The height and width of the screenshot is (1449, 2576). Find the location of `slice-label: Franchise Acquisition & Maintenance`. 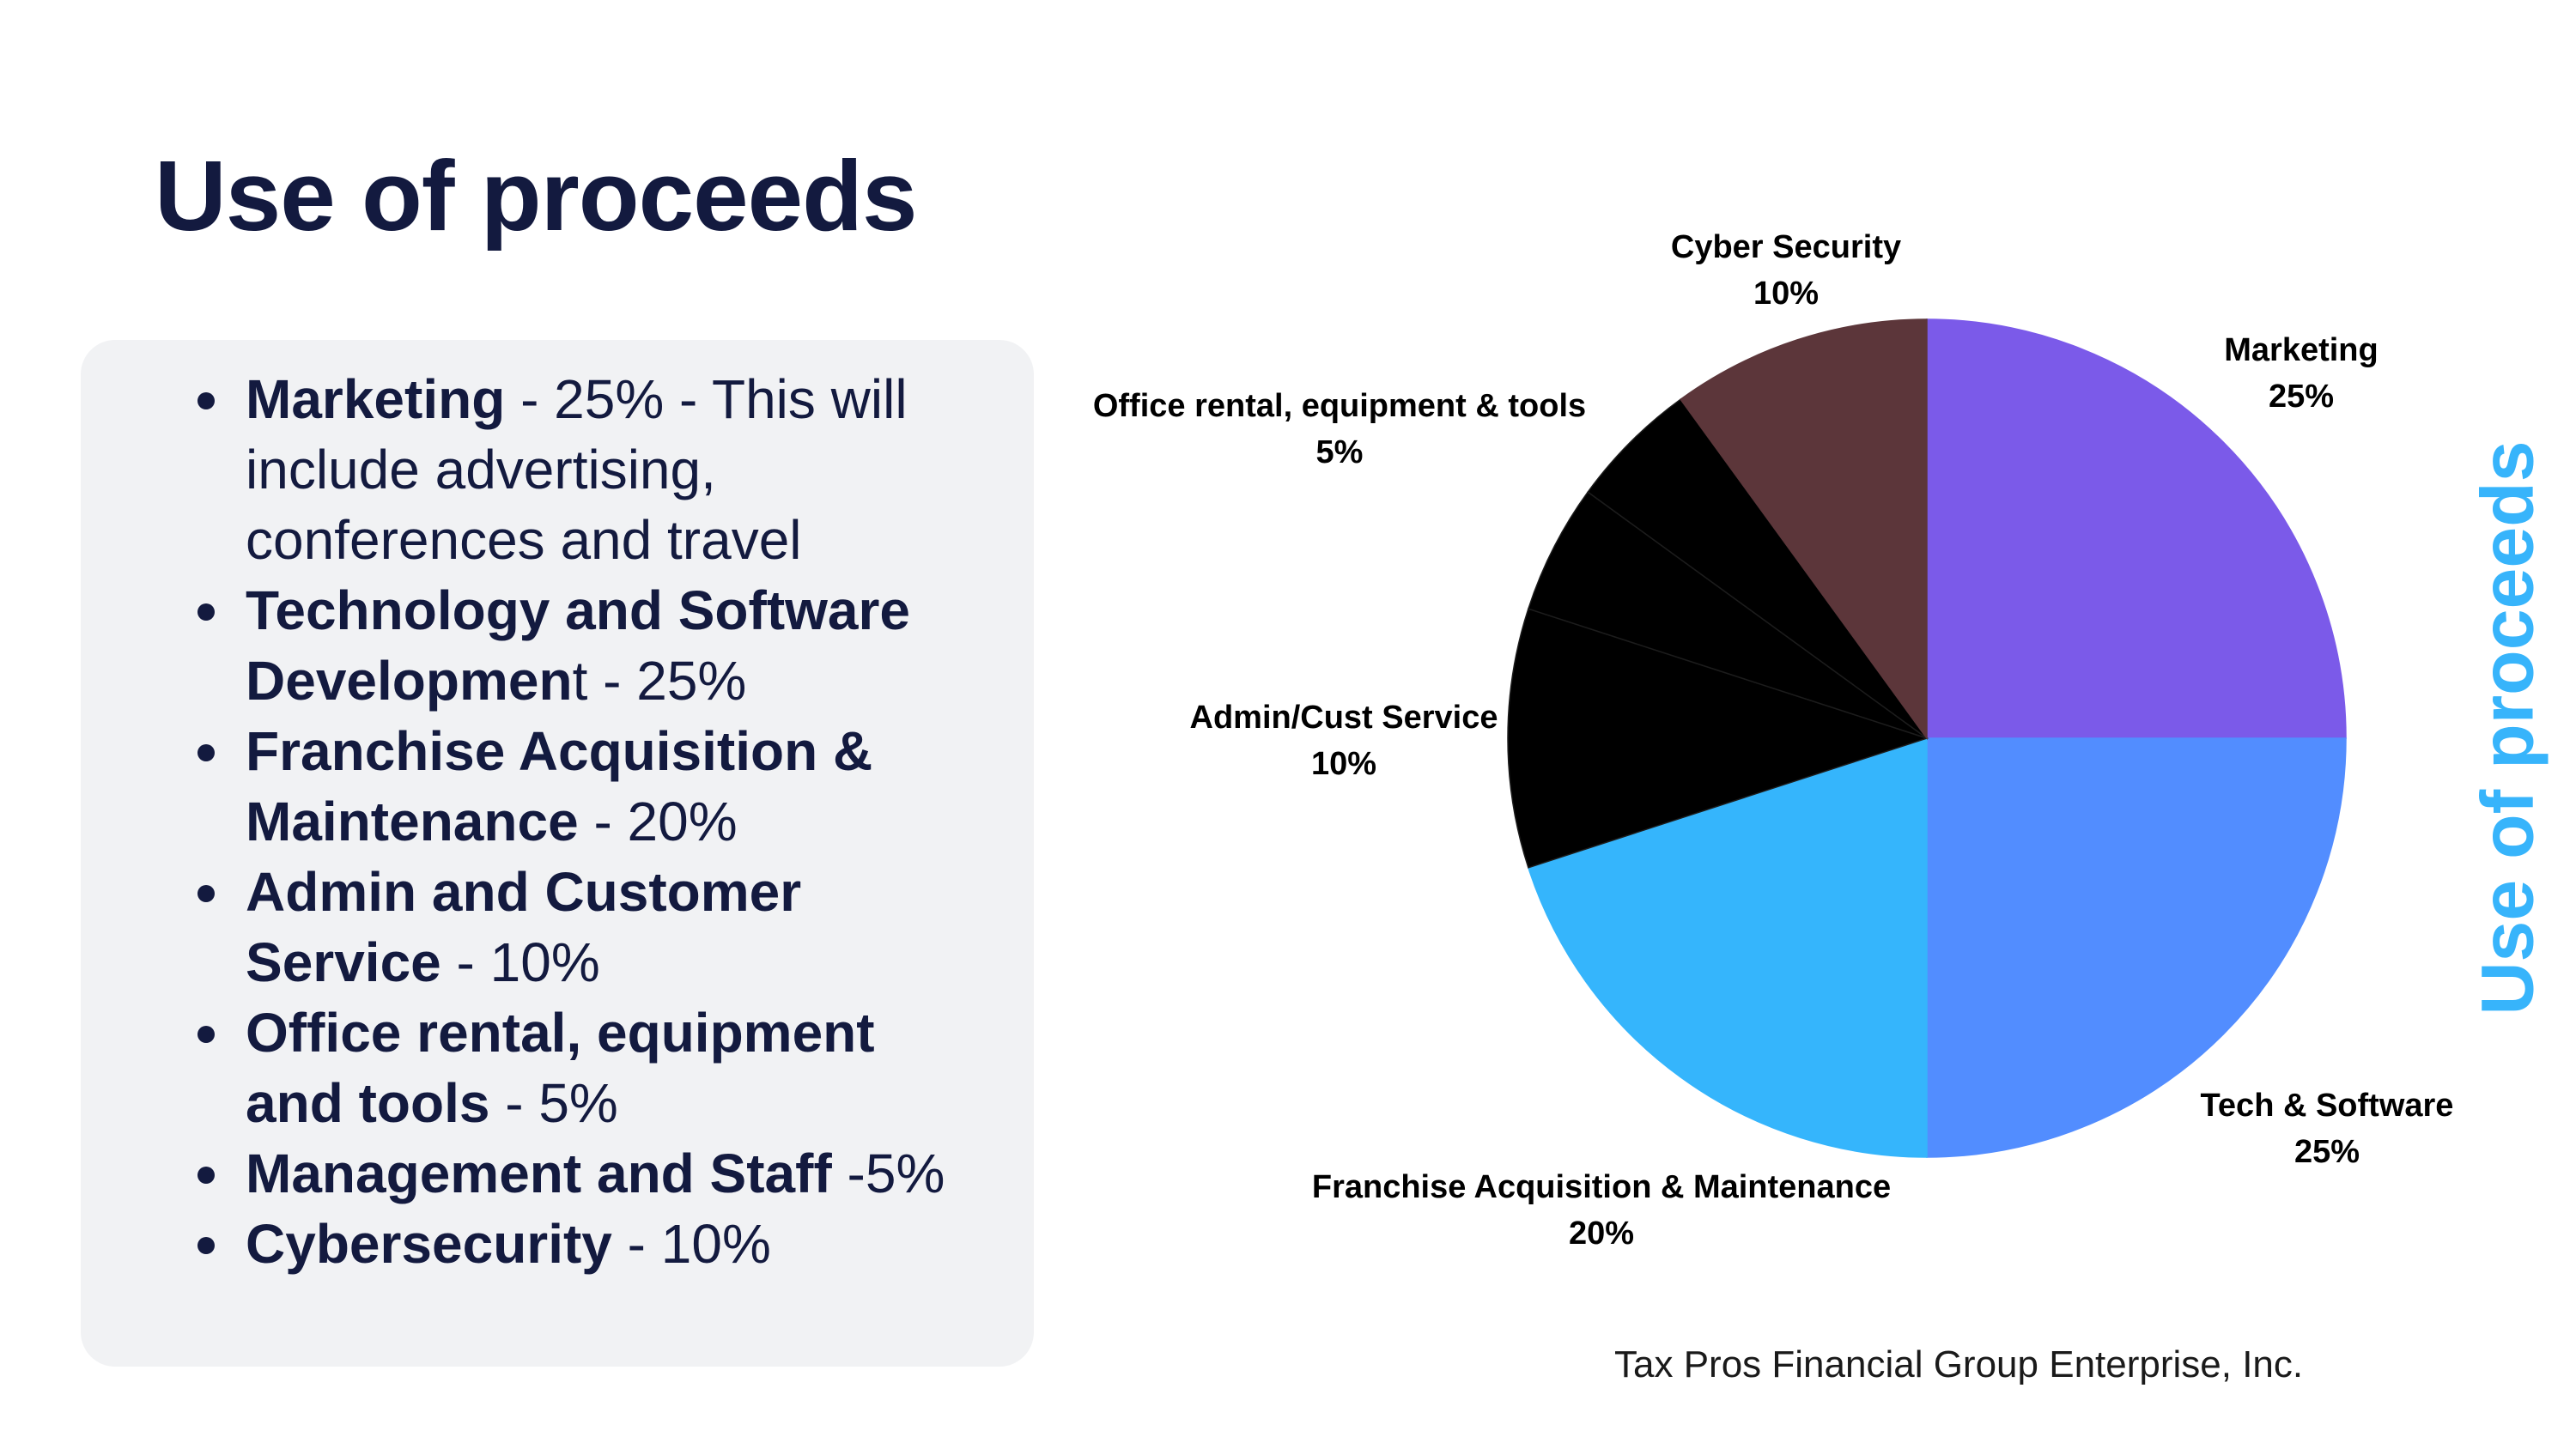

slice-label: Franchise Acquisition & Maintenance is located at coordinates (1601, 1187).